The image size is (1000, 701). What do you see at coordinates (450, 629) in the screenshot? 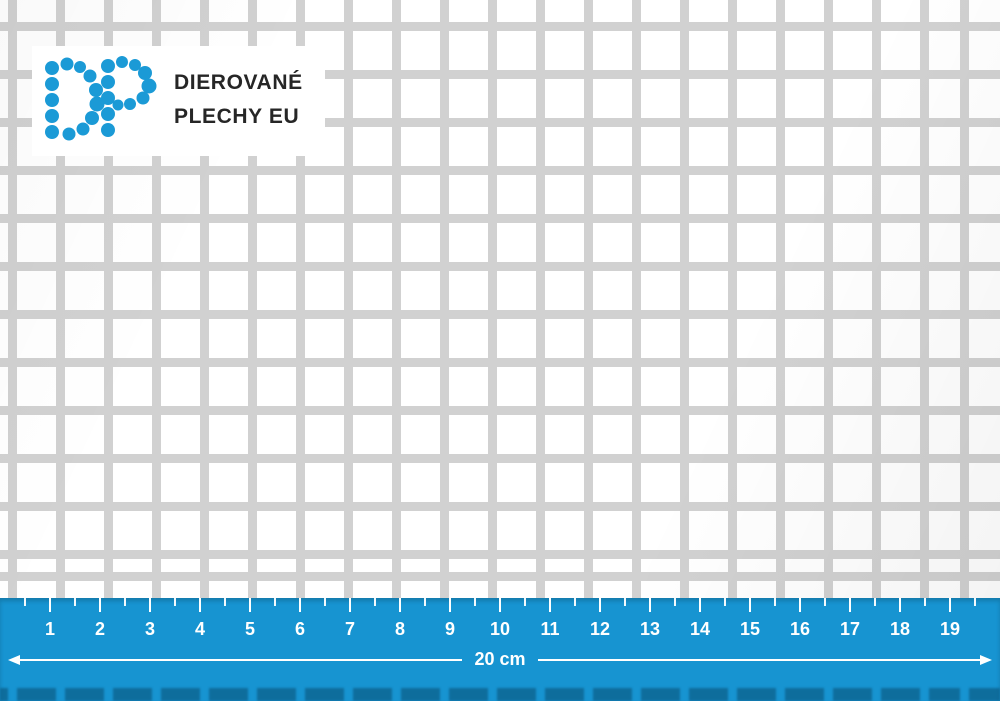
I see `ruler-number: 9` at bounding box center [450, 629].